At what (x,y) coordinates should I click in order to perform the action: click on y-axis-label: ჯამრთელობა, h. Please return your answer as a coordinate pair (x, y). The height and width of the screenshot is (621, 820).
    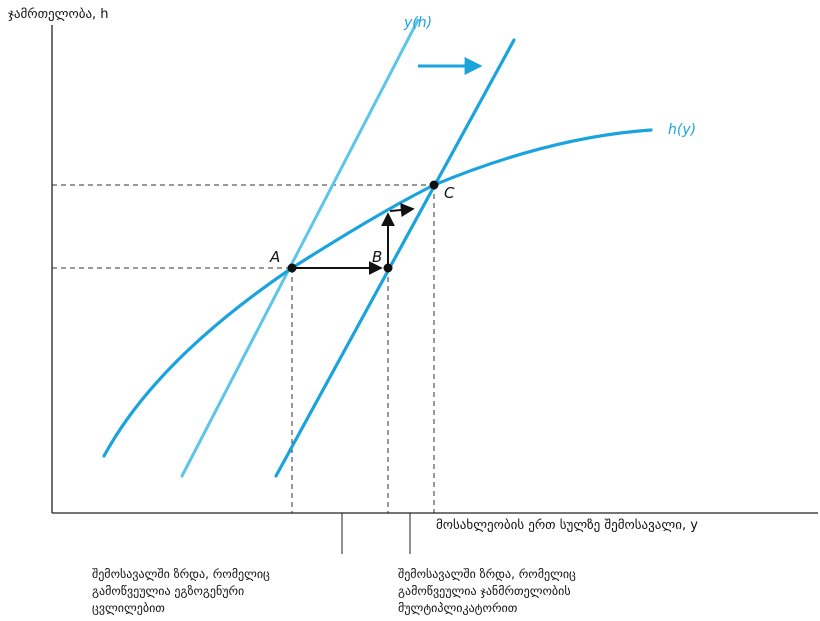
    Looking at the image, I should click on (58, 14).